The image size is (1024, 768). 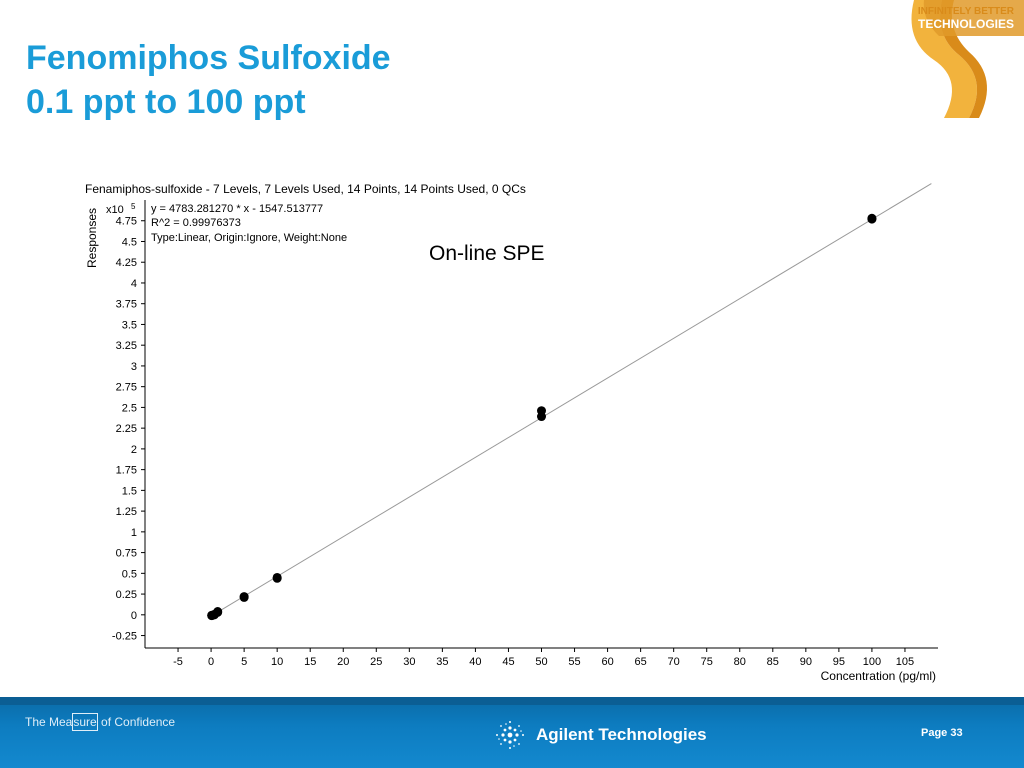 I want to click on y-tick-label: 0.5, so click(x=129, y=574).